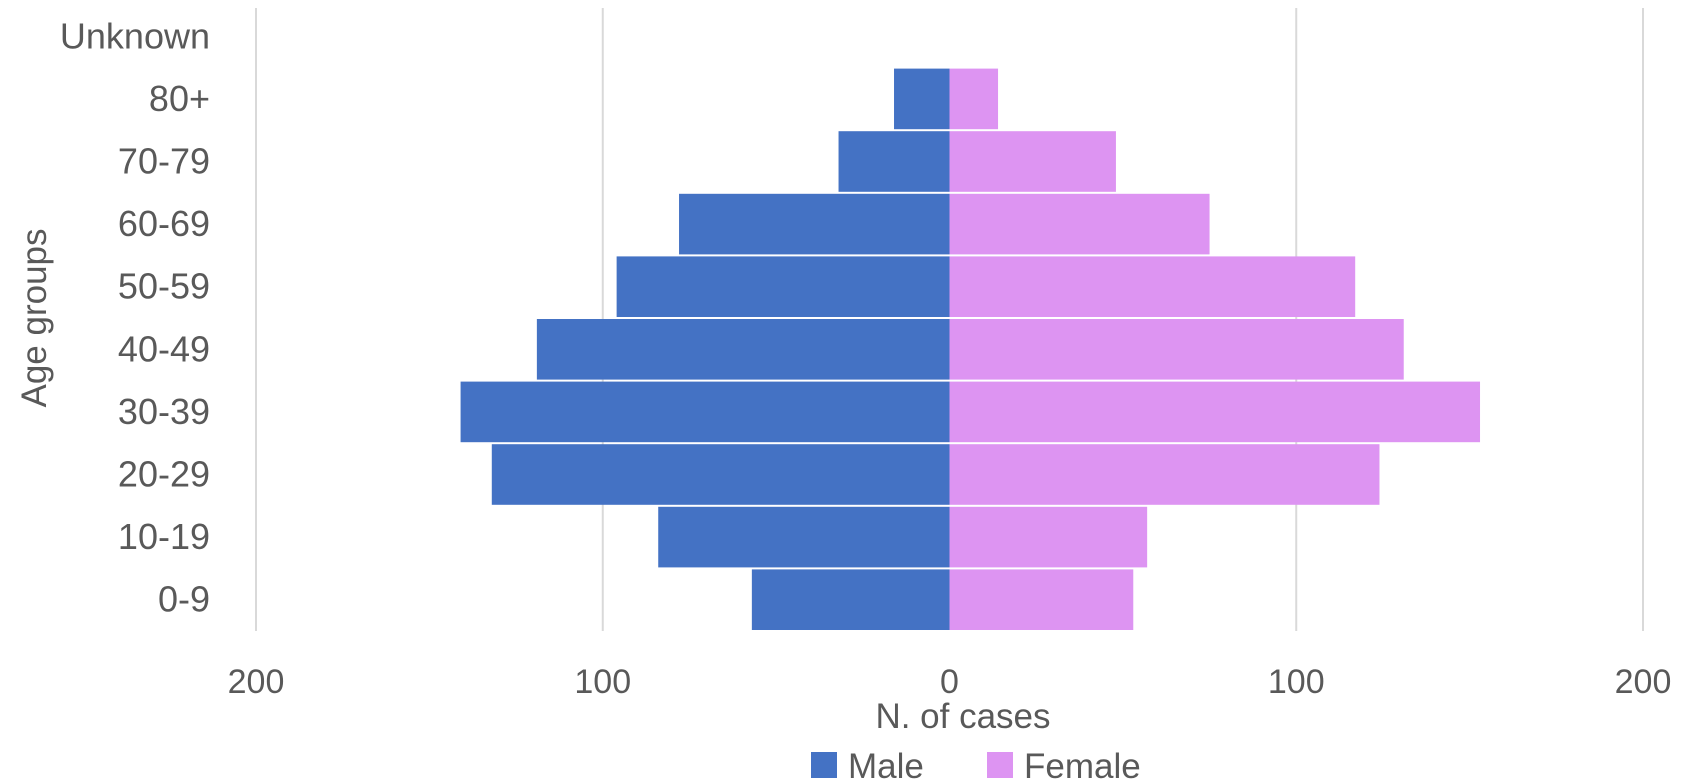  I want to click on x-tick-label-2: 0, so click(949, 682).